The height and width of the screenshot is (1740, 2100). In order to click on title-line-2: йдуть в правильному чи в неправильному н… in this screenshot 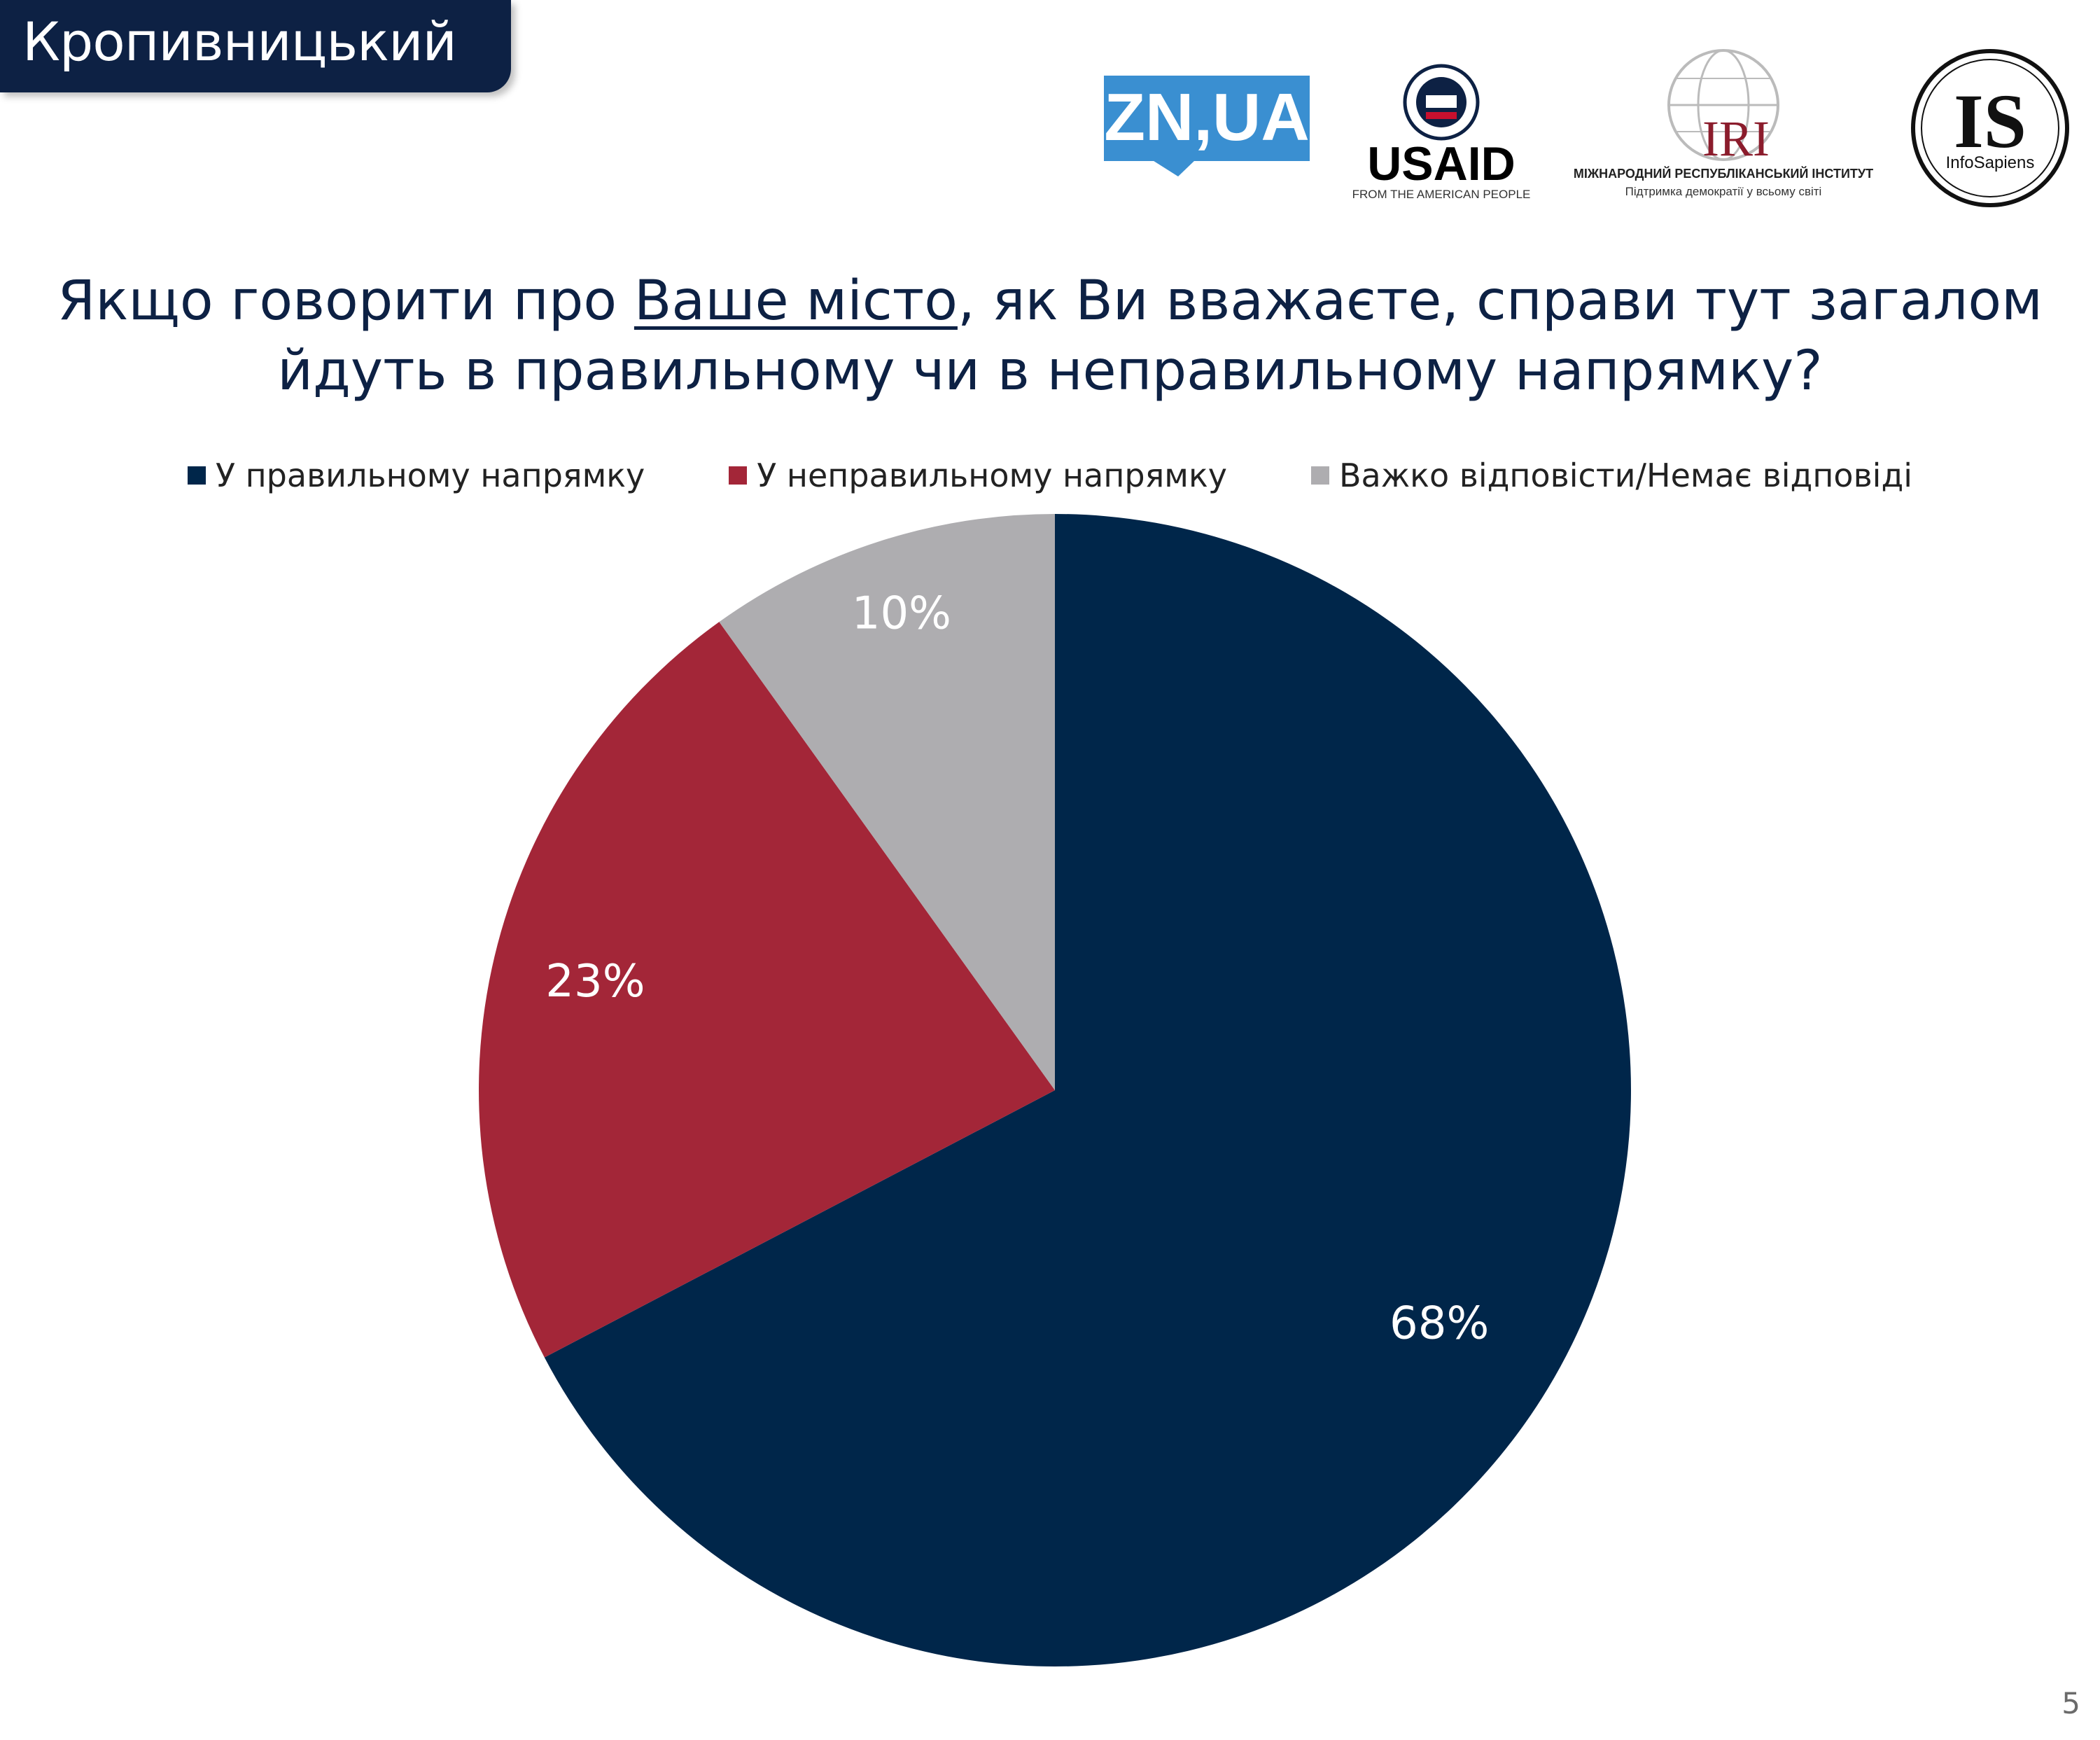, I will do `click(1050, 371)`.